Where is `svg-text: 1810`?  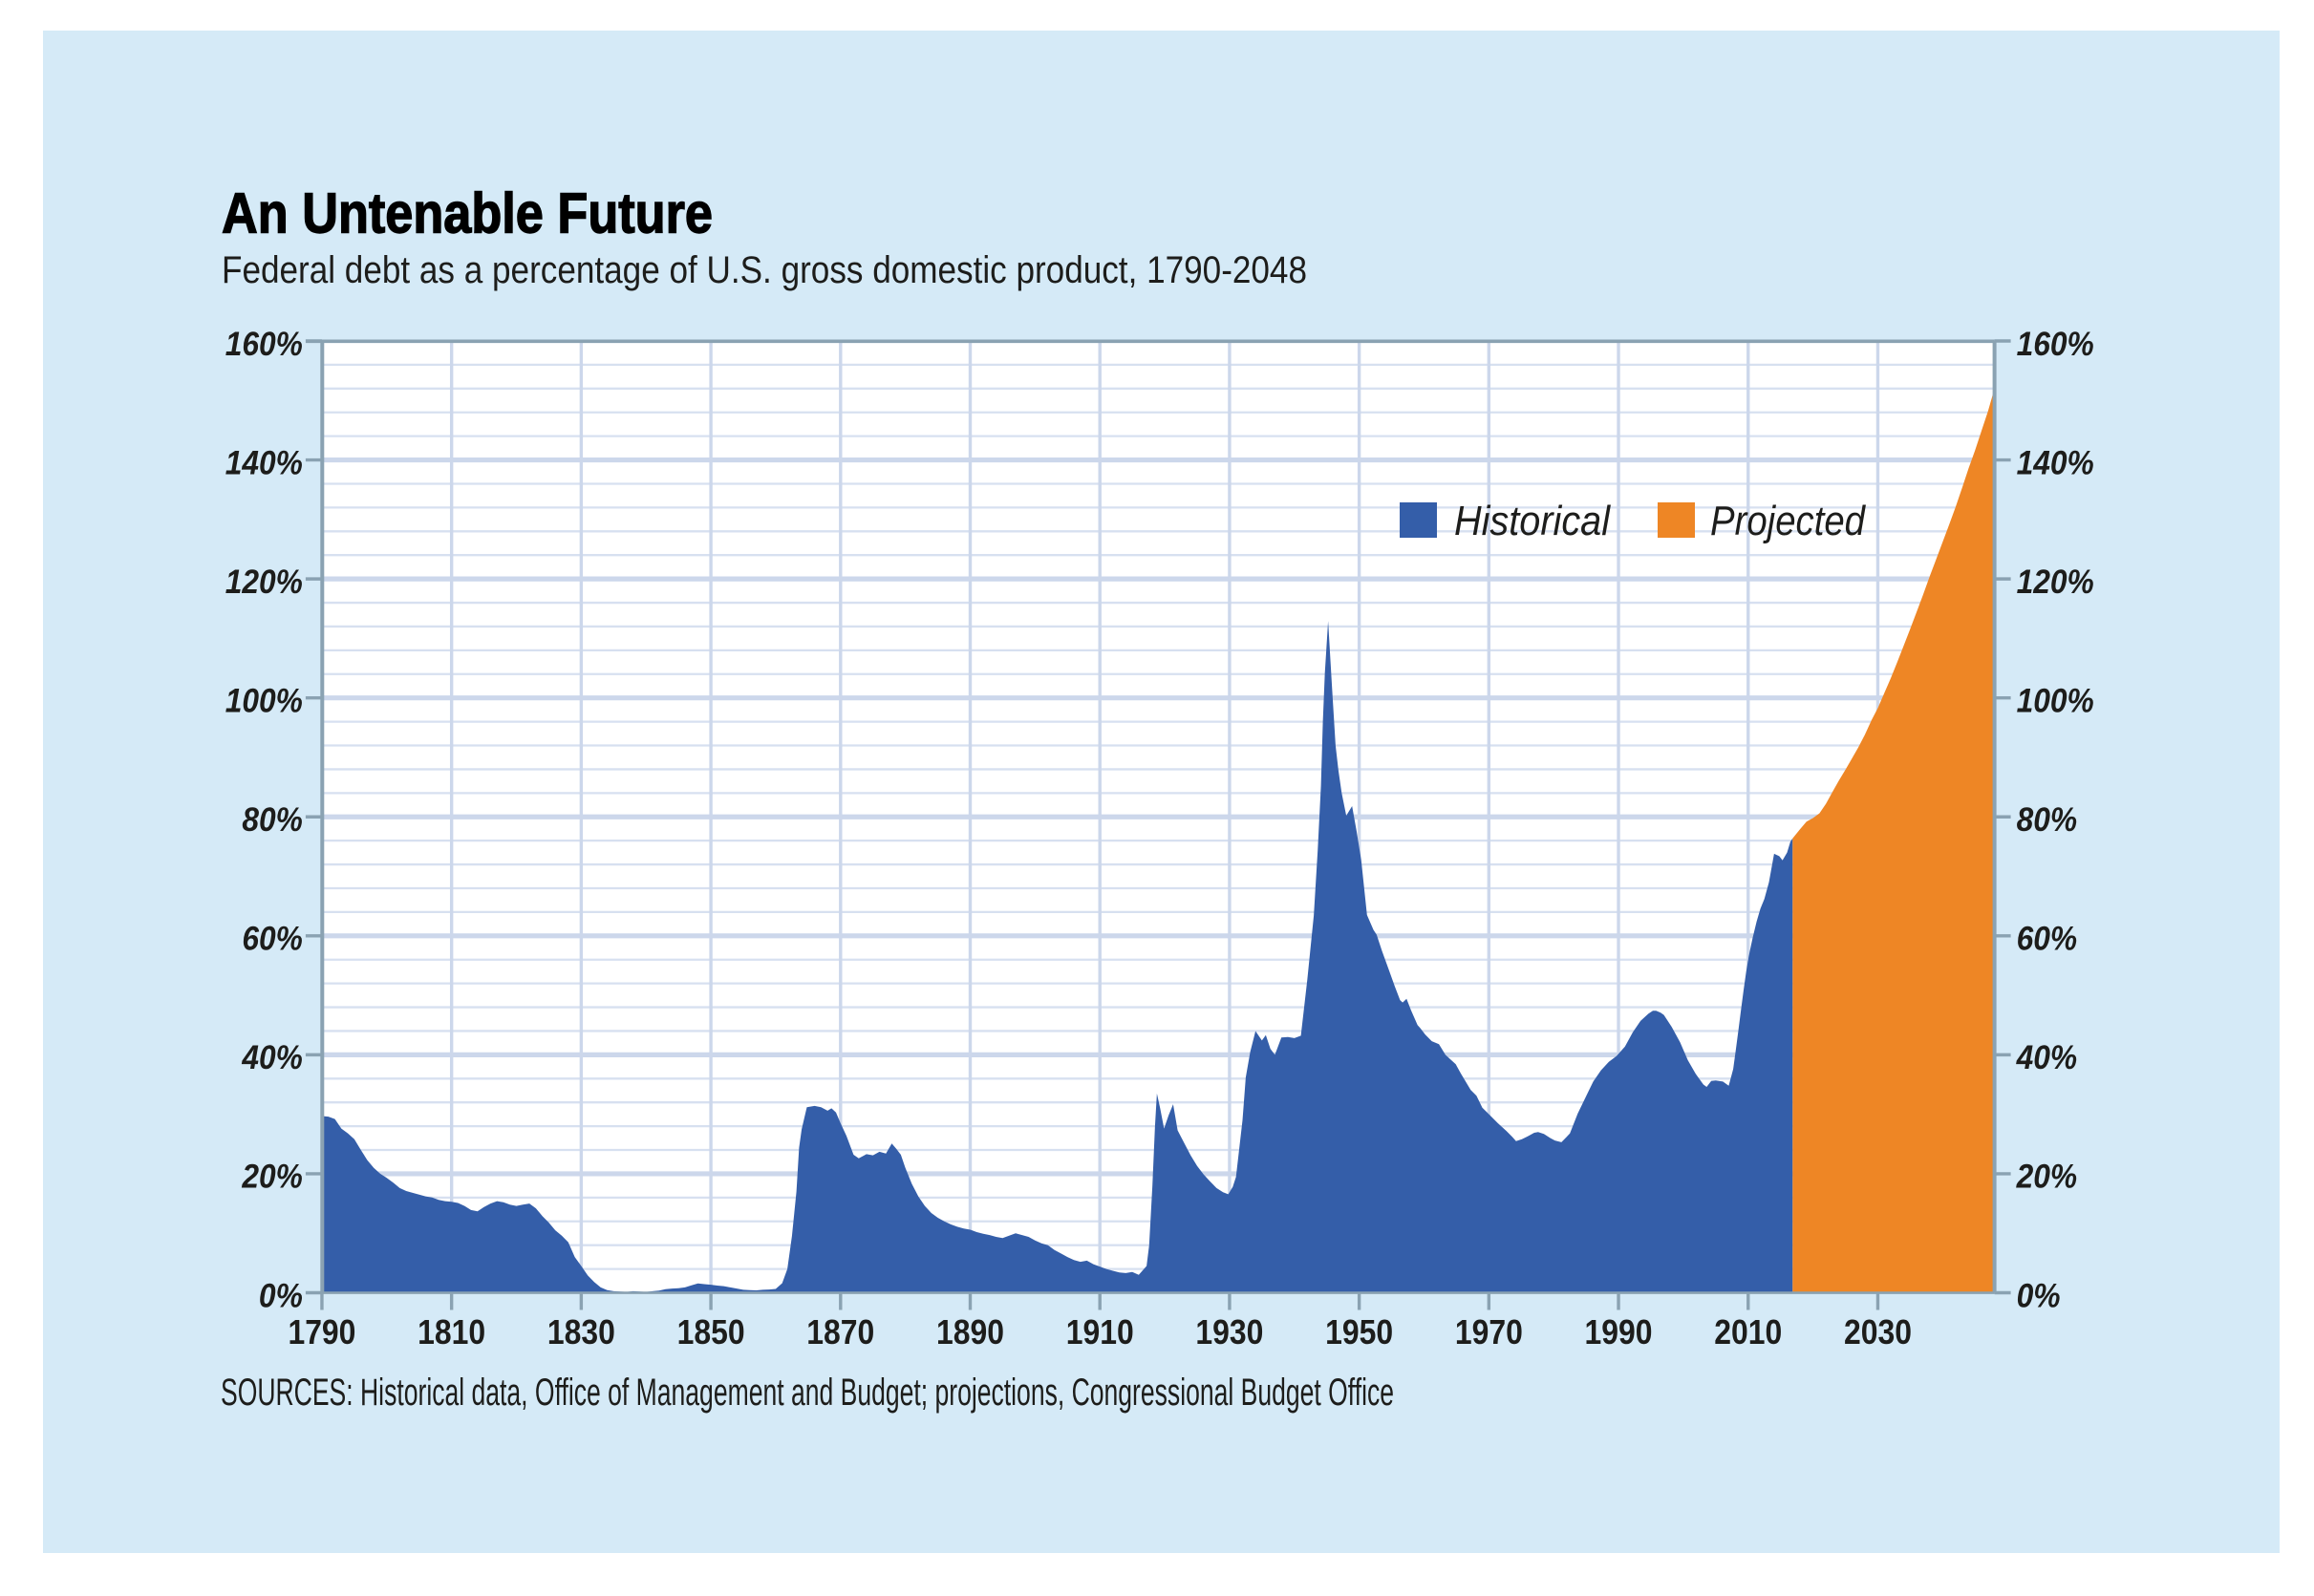
svg-text: 1810 is located at coordinates (451, 1331).